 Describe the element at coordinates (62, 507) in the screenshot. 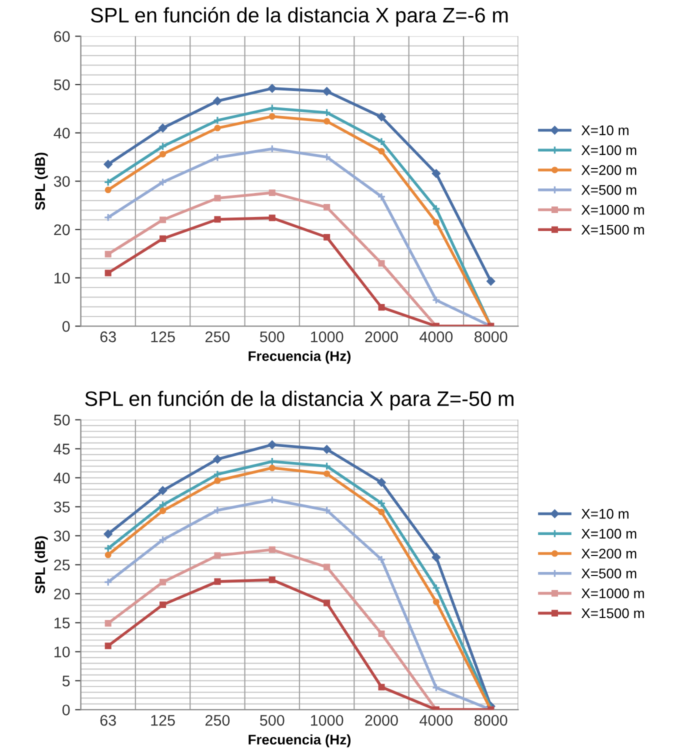

I see `y-tick-label: 35` at that location.